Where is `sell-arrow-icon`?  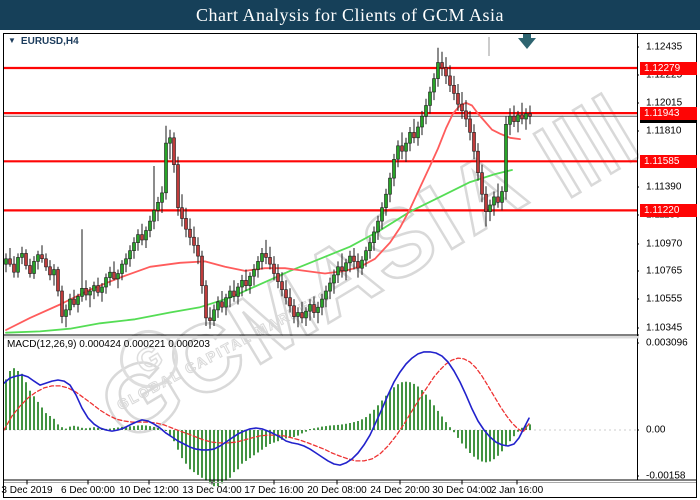
sell-arrow-icon is located at coordinates (527, 36).